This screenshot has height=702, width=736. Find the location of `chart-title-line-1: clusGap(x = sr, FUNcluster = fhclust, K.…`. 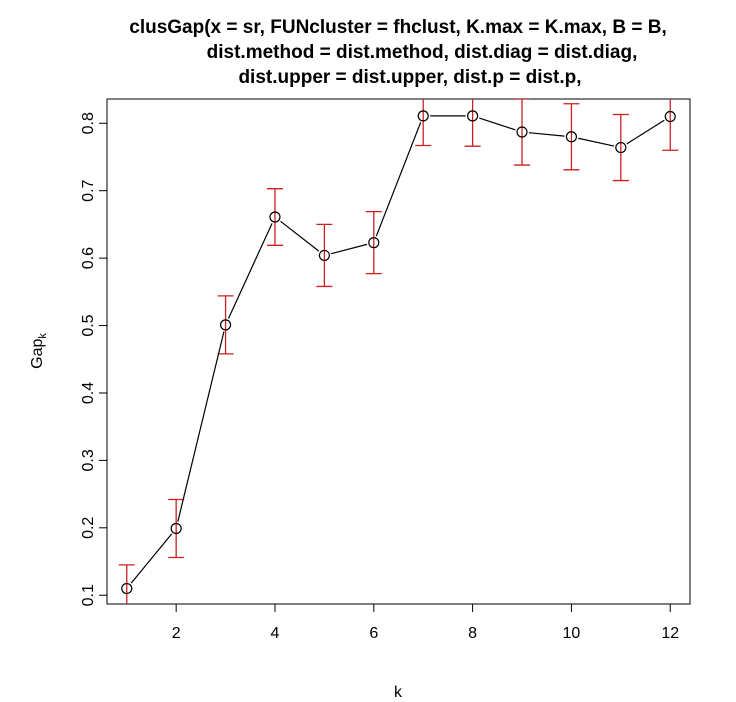

chart-title-line-1: clusGap(x = sr, FUNcluster = fhclust, K.… is located at coordinates (397, 27).